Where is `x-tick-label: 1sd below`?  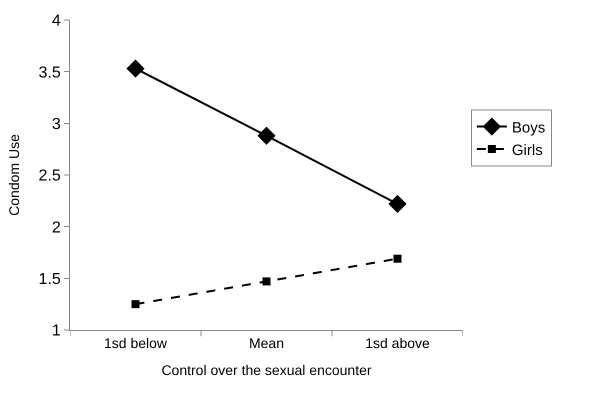 x-tick-label: 1sd below is located at coordinates (136, 342).